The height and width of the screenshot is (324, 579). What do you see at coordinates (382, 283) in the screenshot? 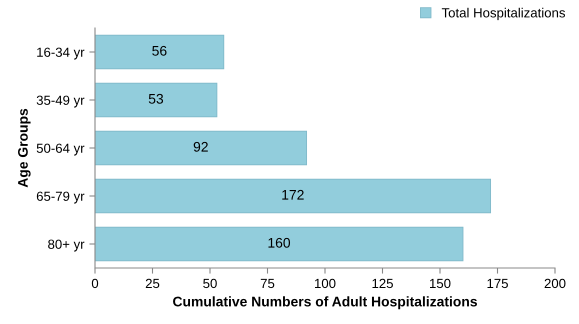
I see `x-tick-label: 125` at bounding box center [382, 283].